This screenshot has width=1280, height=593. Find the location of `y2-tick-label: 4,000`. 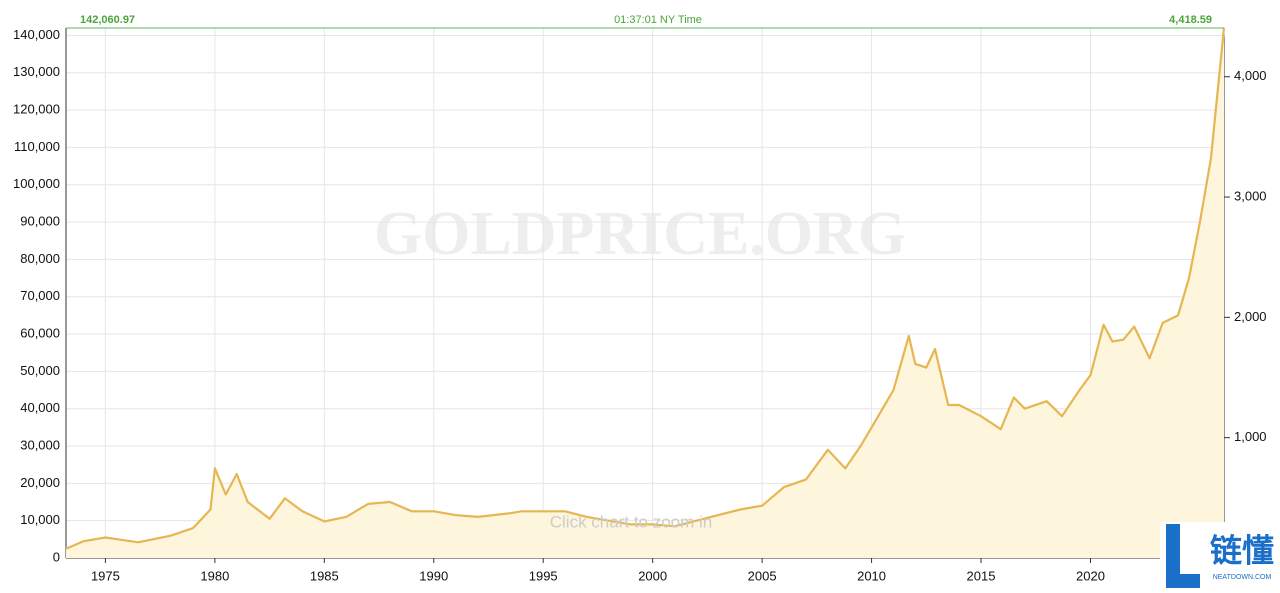

y2-tick-label: 4,000 is located at coordinates (1250, 75).